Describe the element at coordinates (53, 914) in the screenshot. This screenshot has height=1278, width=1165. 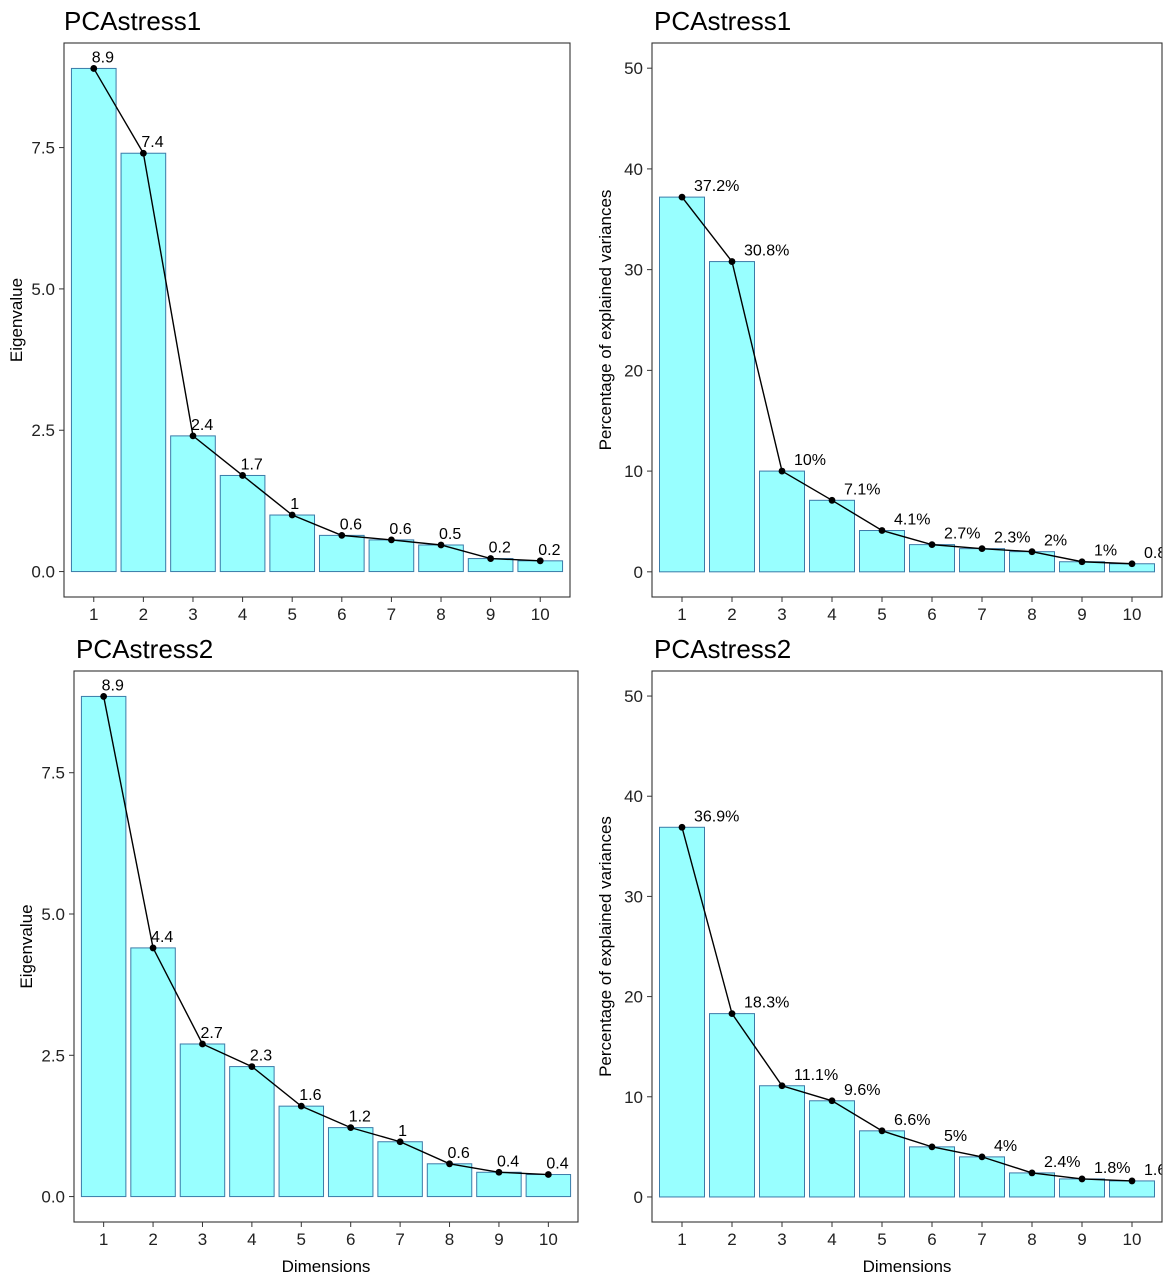
I see `y-tick-label: 5.0` at that location.